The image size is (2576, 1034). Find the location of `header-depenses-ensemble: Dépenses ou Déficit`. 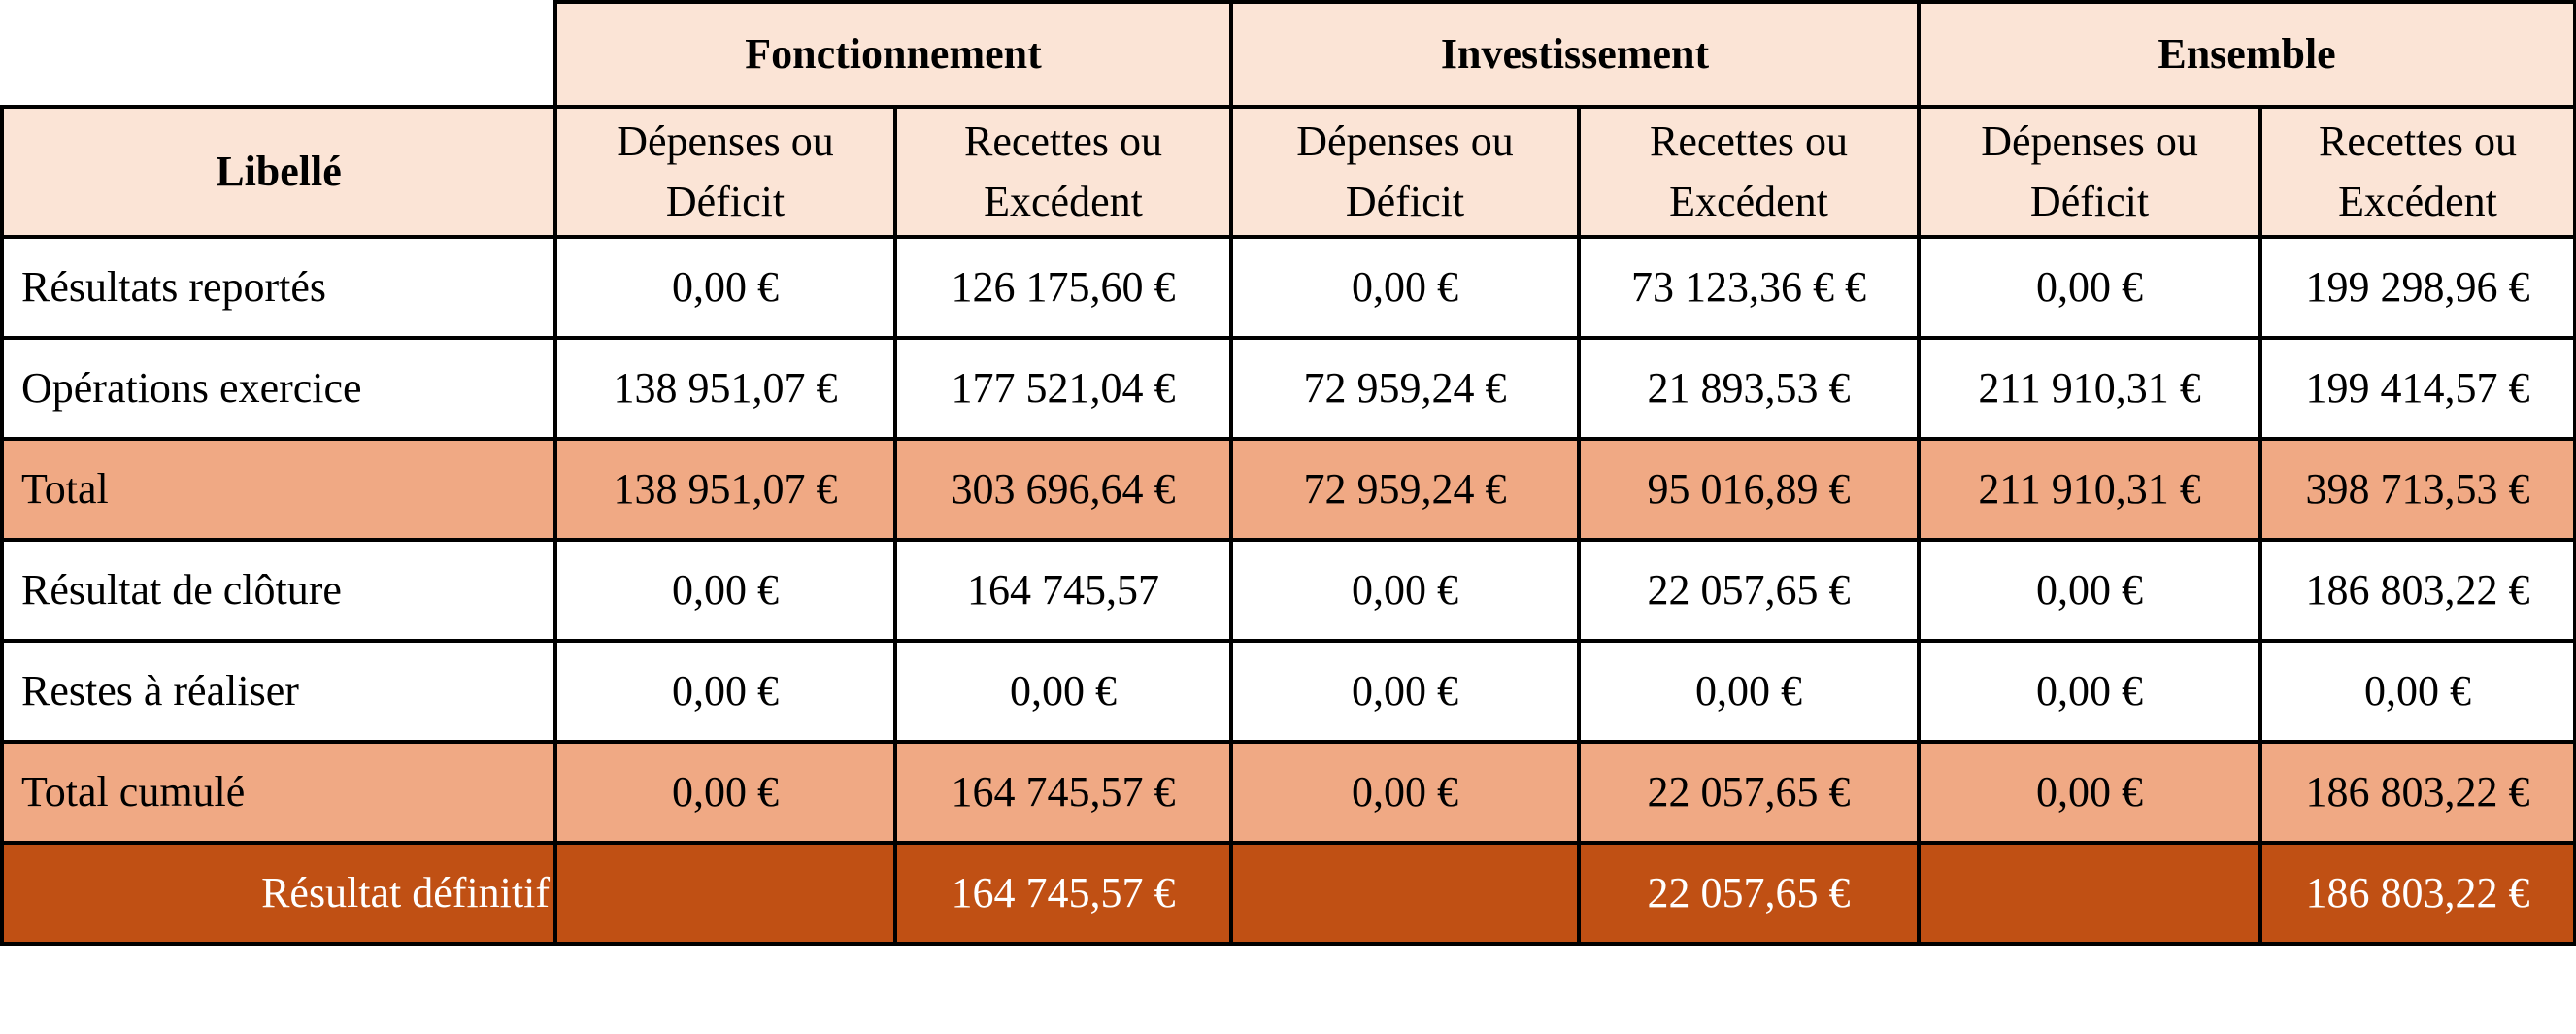

header-depenses-ensemble: Dépenses ou Déficit is located at coordinates (2090, 172).